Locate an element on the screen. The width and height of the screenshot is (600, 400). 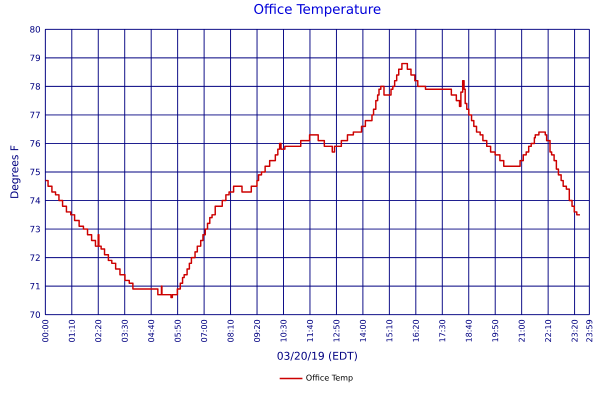
x-tick-label: 11:40 is located at coordinates (309, 331).